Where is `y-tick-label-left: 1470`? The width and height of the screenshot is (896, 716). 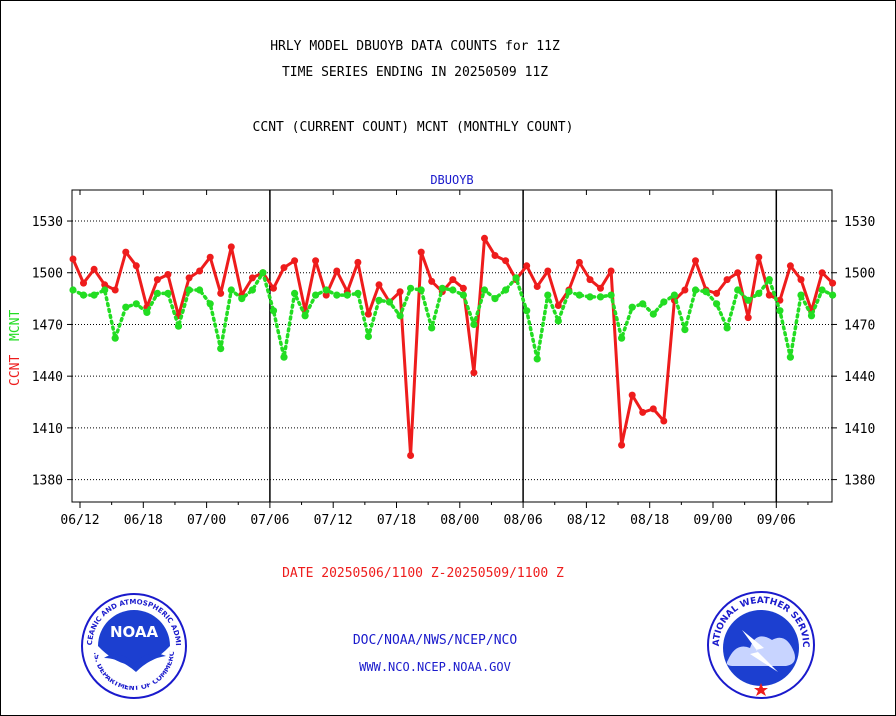 y-tick-label-left: 1470 is located at coordinates (47, 325).